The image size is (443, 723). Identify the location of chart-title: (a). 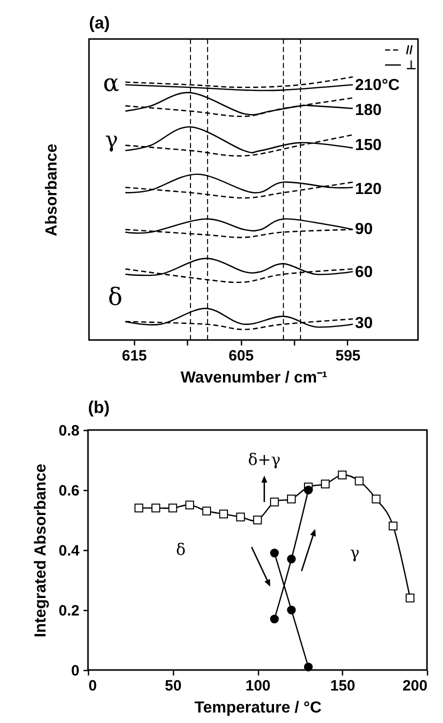
(99, 23).